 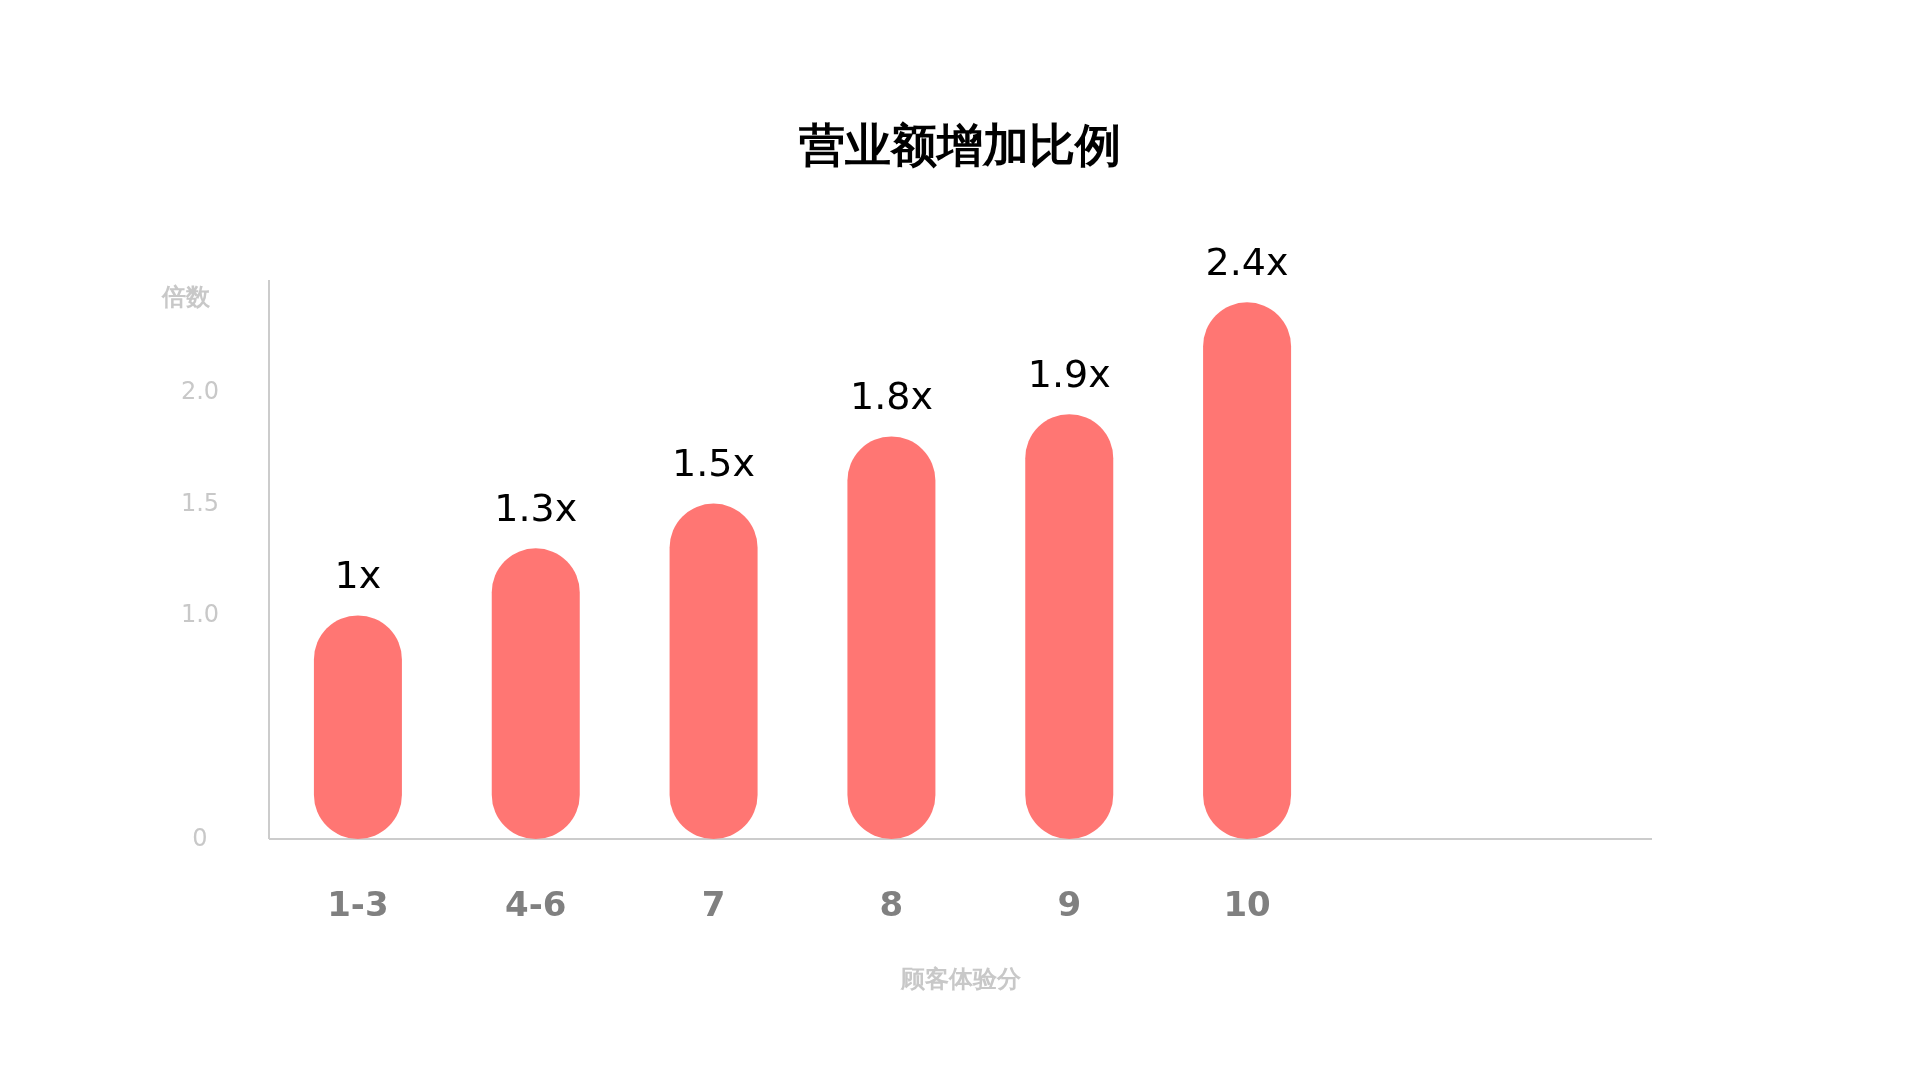 What do you see at coordinates (713, 903) in the screenshot?
I see `x-tick-label: 7` at bounding box center [713, 903].